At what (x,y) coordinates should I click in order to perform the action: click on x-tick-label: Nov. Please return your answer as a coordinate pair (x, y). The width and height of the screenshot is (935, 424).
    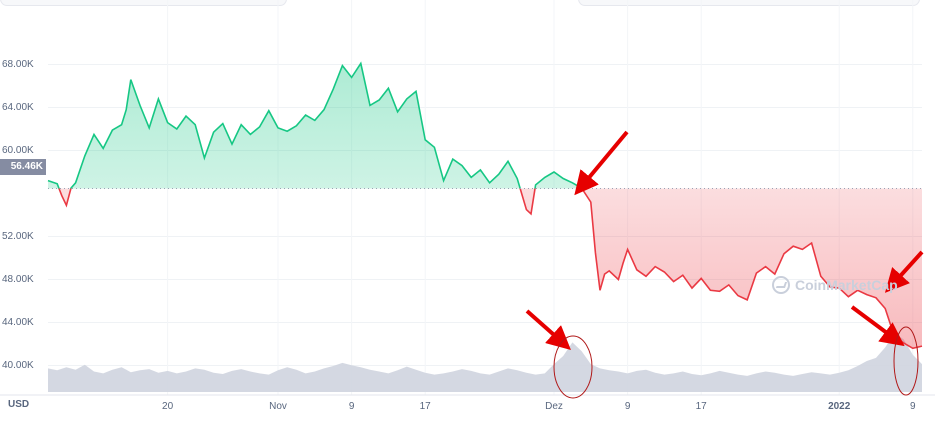
    Looking at the image, I should click on (278, 406).